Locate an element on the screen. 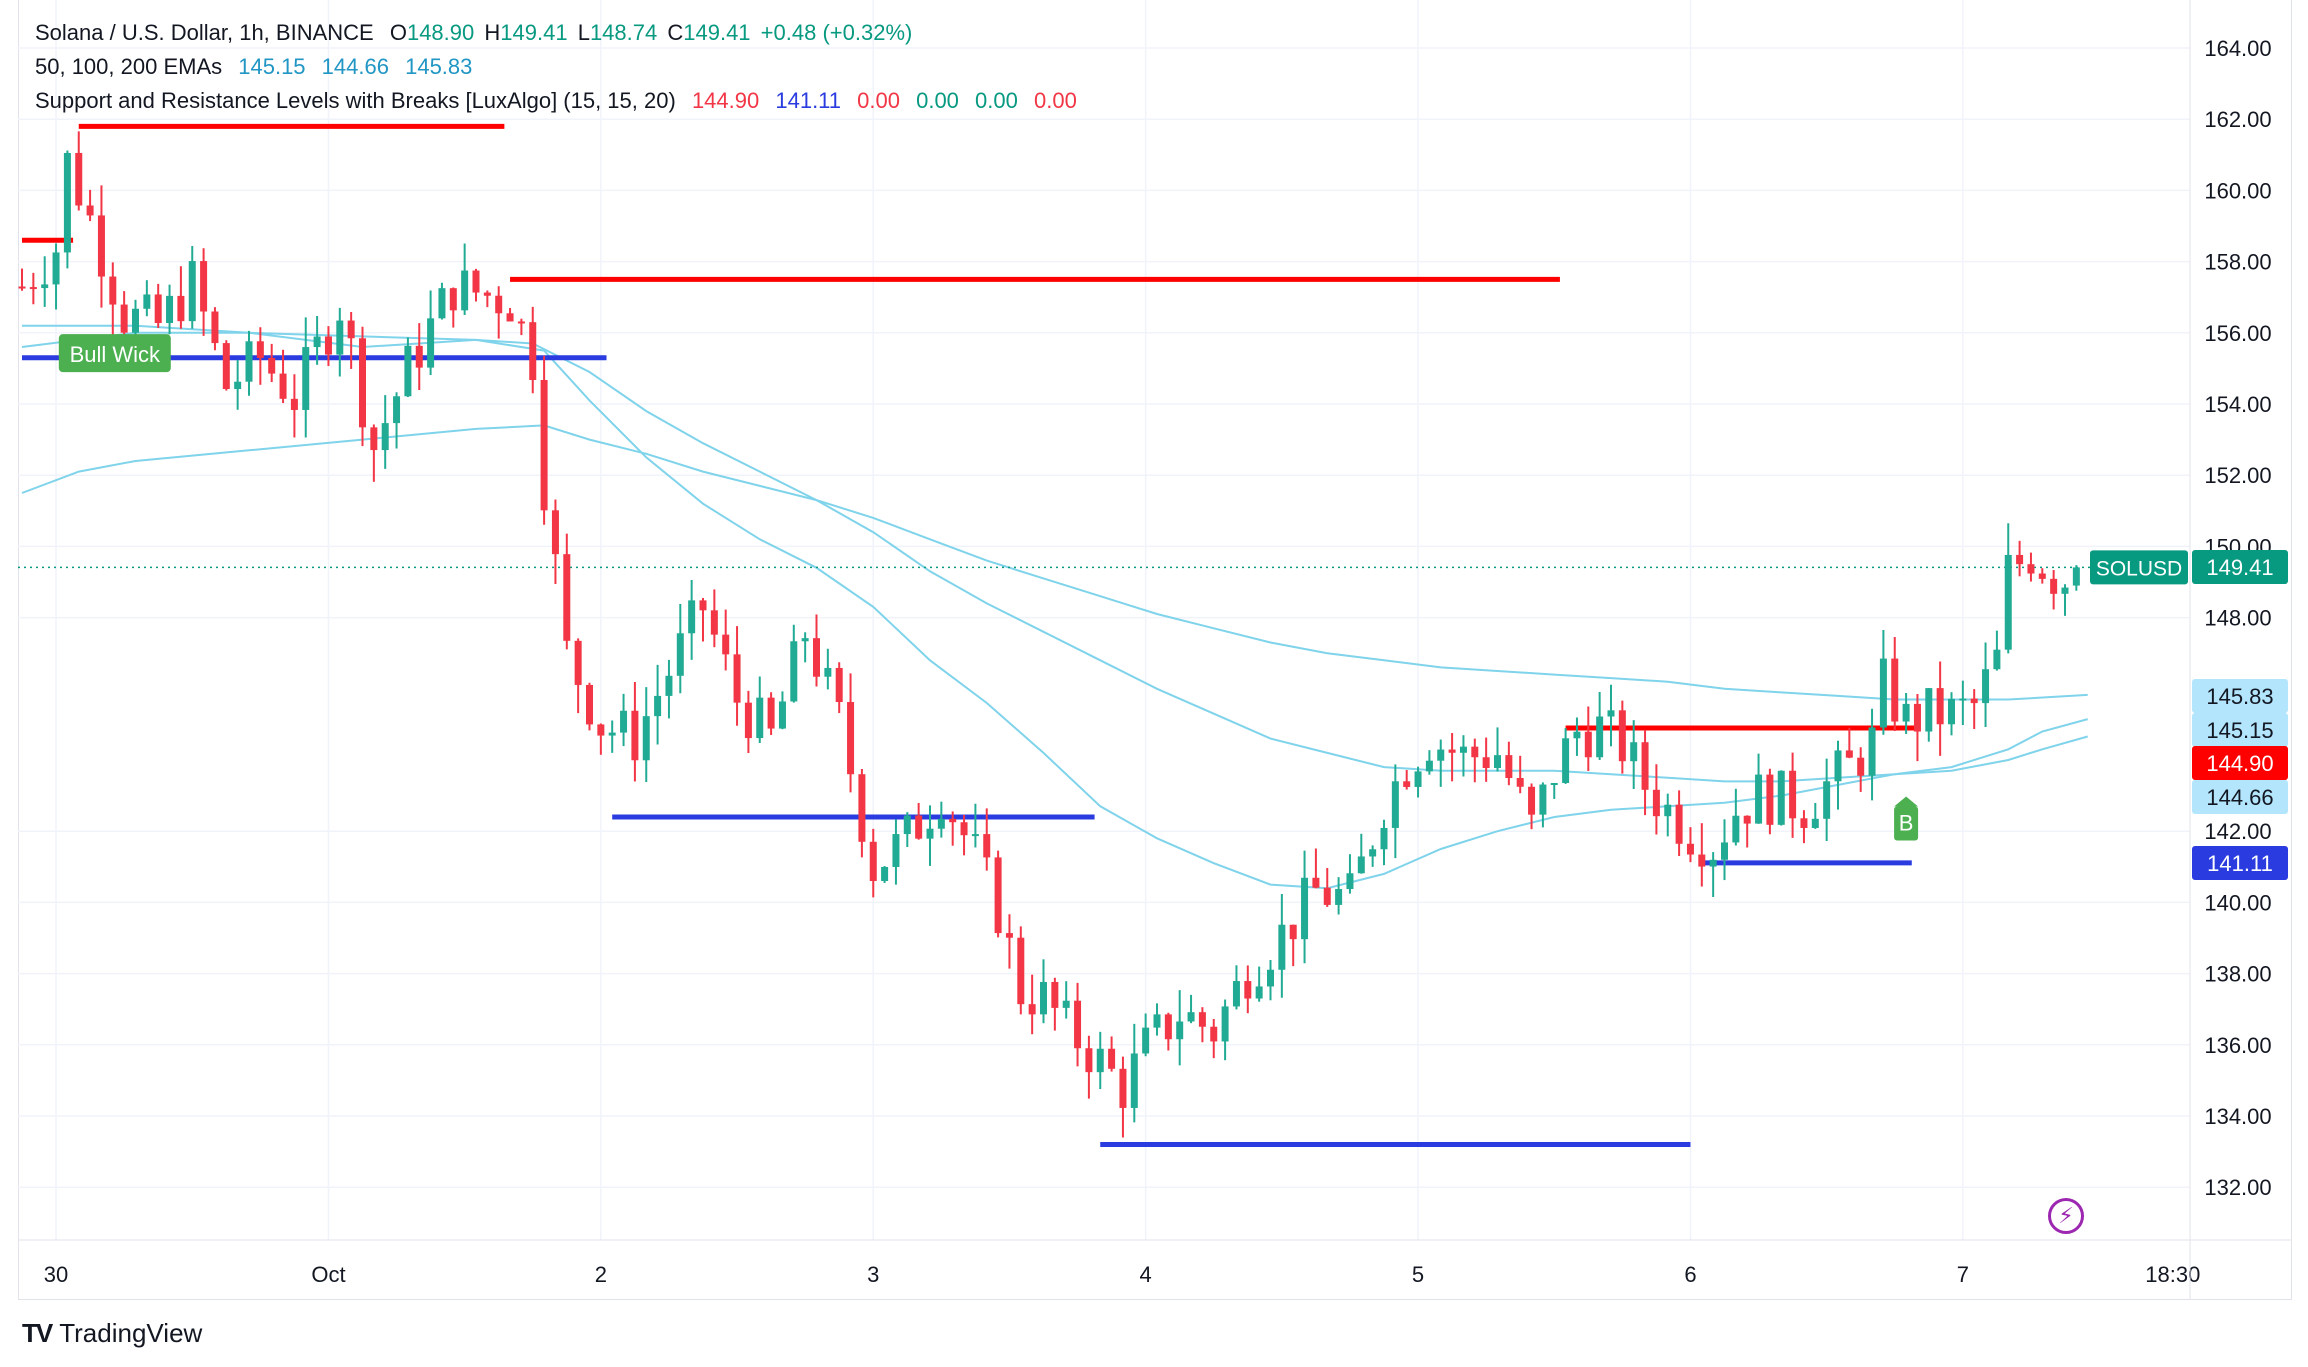  y-tick-label: 134.00 is located at coordinates (2237, 1116).